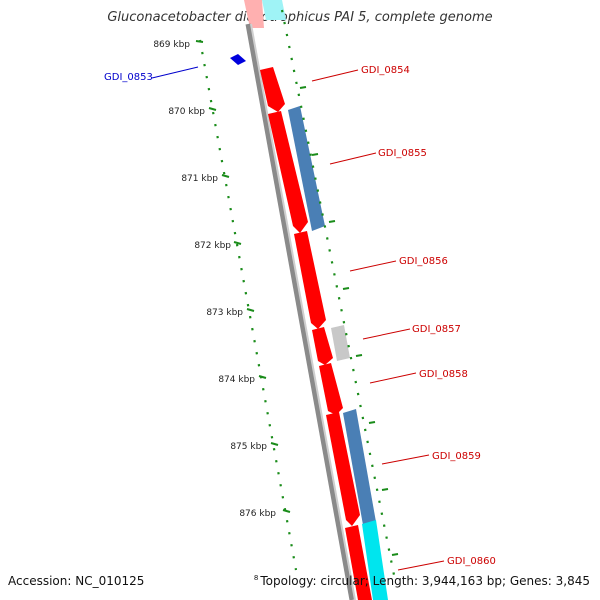  What do you see at coordinates (402, 153) in the screenshot?
I see `gene-label-gdi-0855: GDI_0855` at bounding box center [402, 153].